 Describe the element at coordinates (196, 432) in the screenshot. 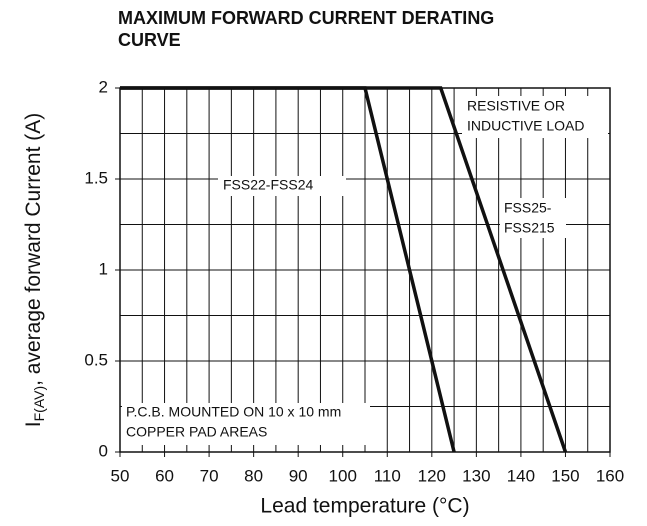

I see `annotation: COPPER PAD AREAS` at that location.